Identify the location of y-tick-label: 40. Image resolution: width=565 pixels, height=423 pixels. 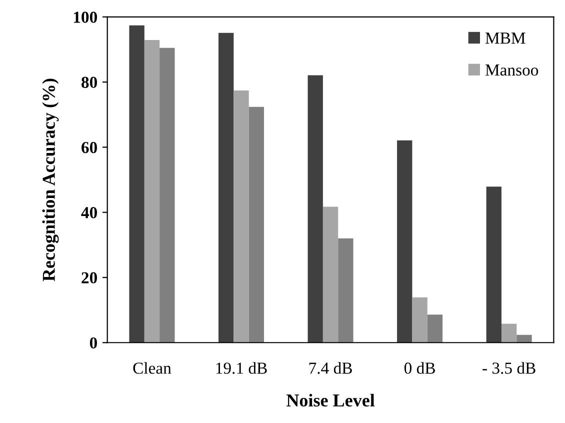
(89, 212).